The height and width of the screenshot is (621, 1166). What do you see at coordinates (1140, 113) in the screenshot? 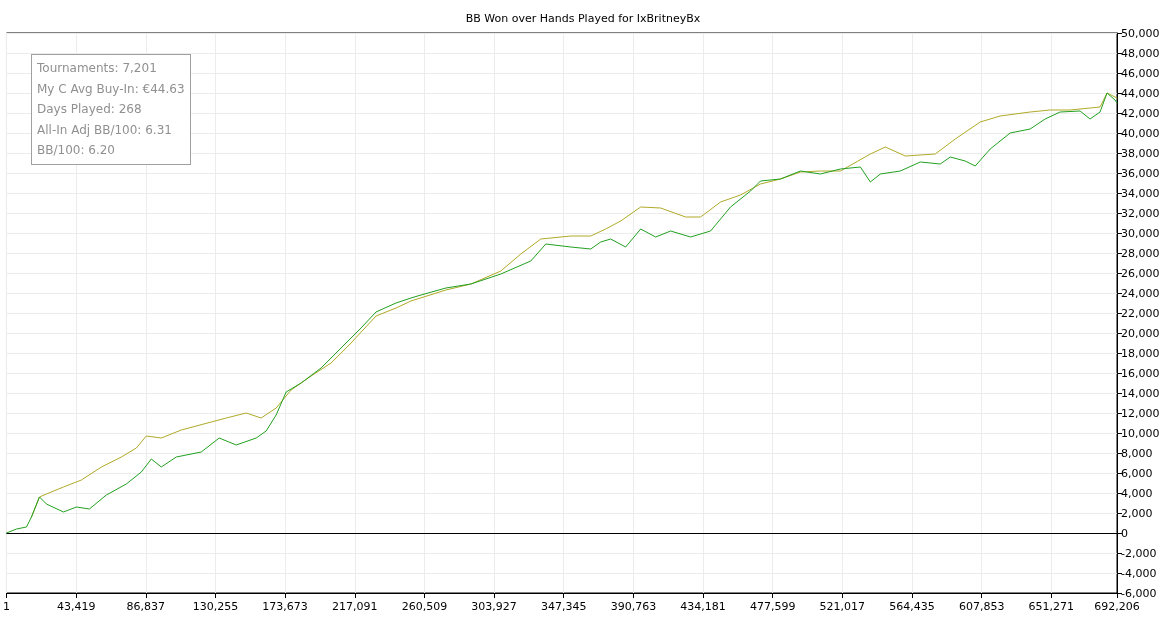
I see `y-tick-label: 42,000` at bounding box center [1140, 113].